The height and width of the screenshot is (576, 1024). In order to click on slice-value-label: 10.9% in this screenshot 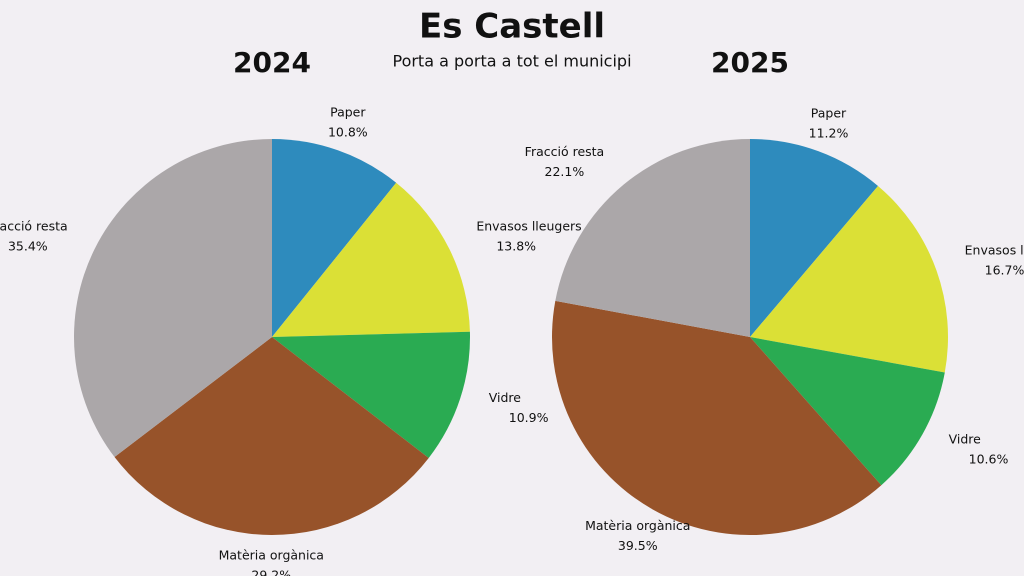, I will do `click(529, 417)`.